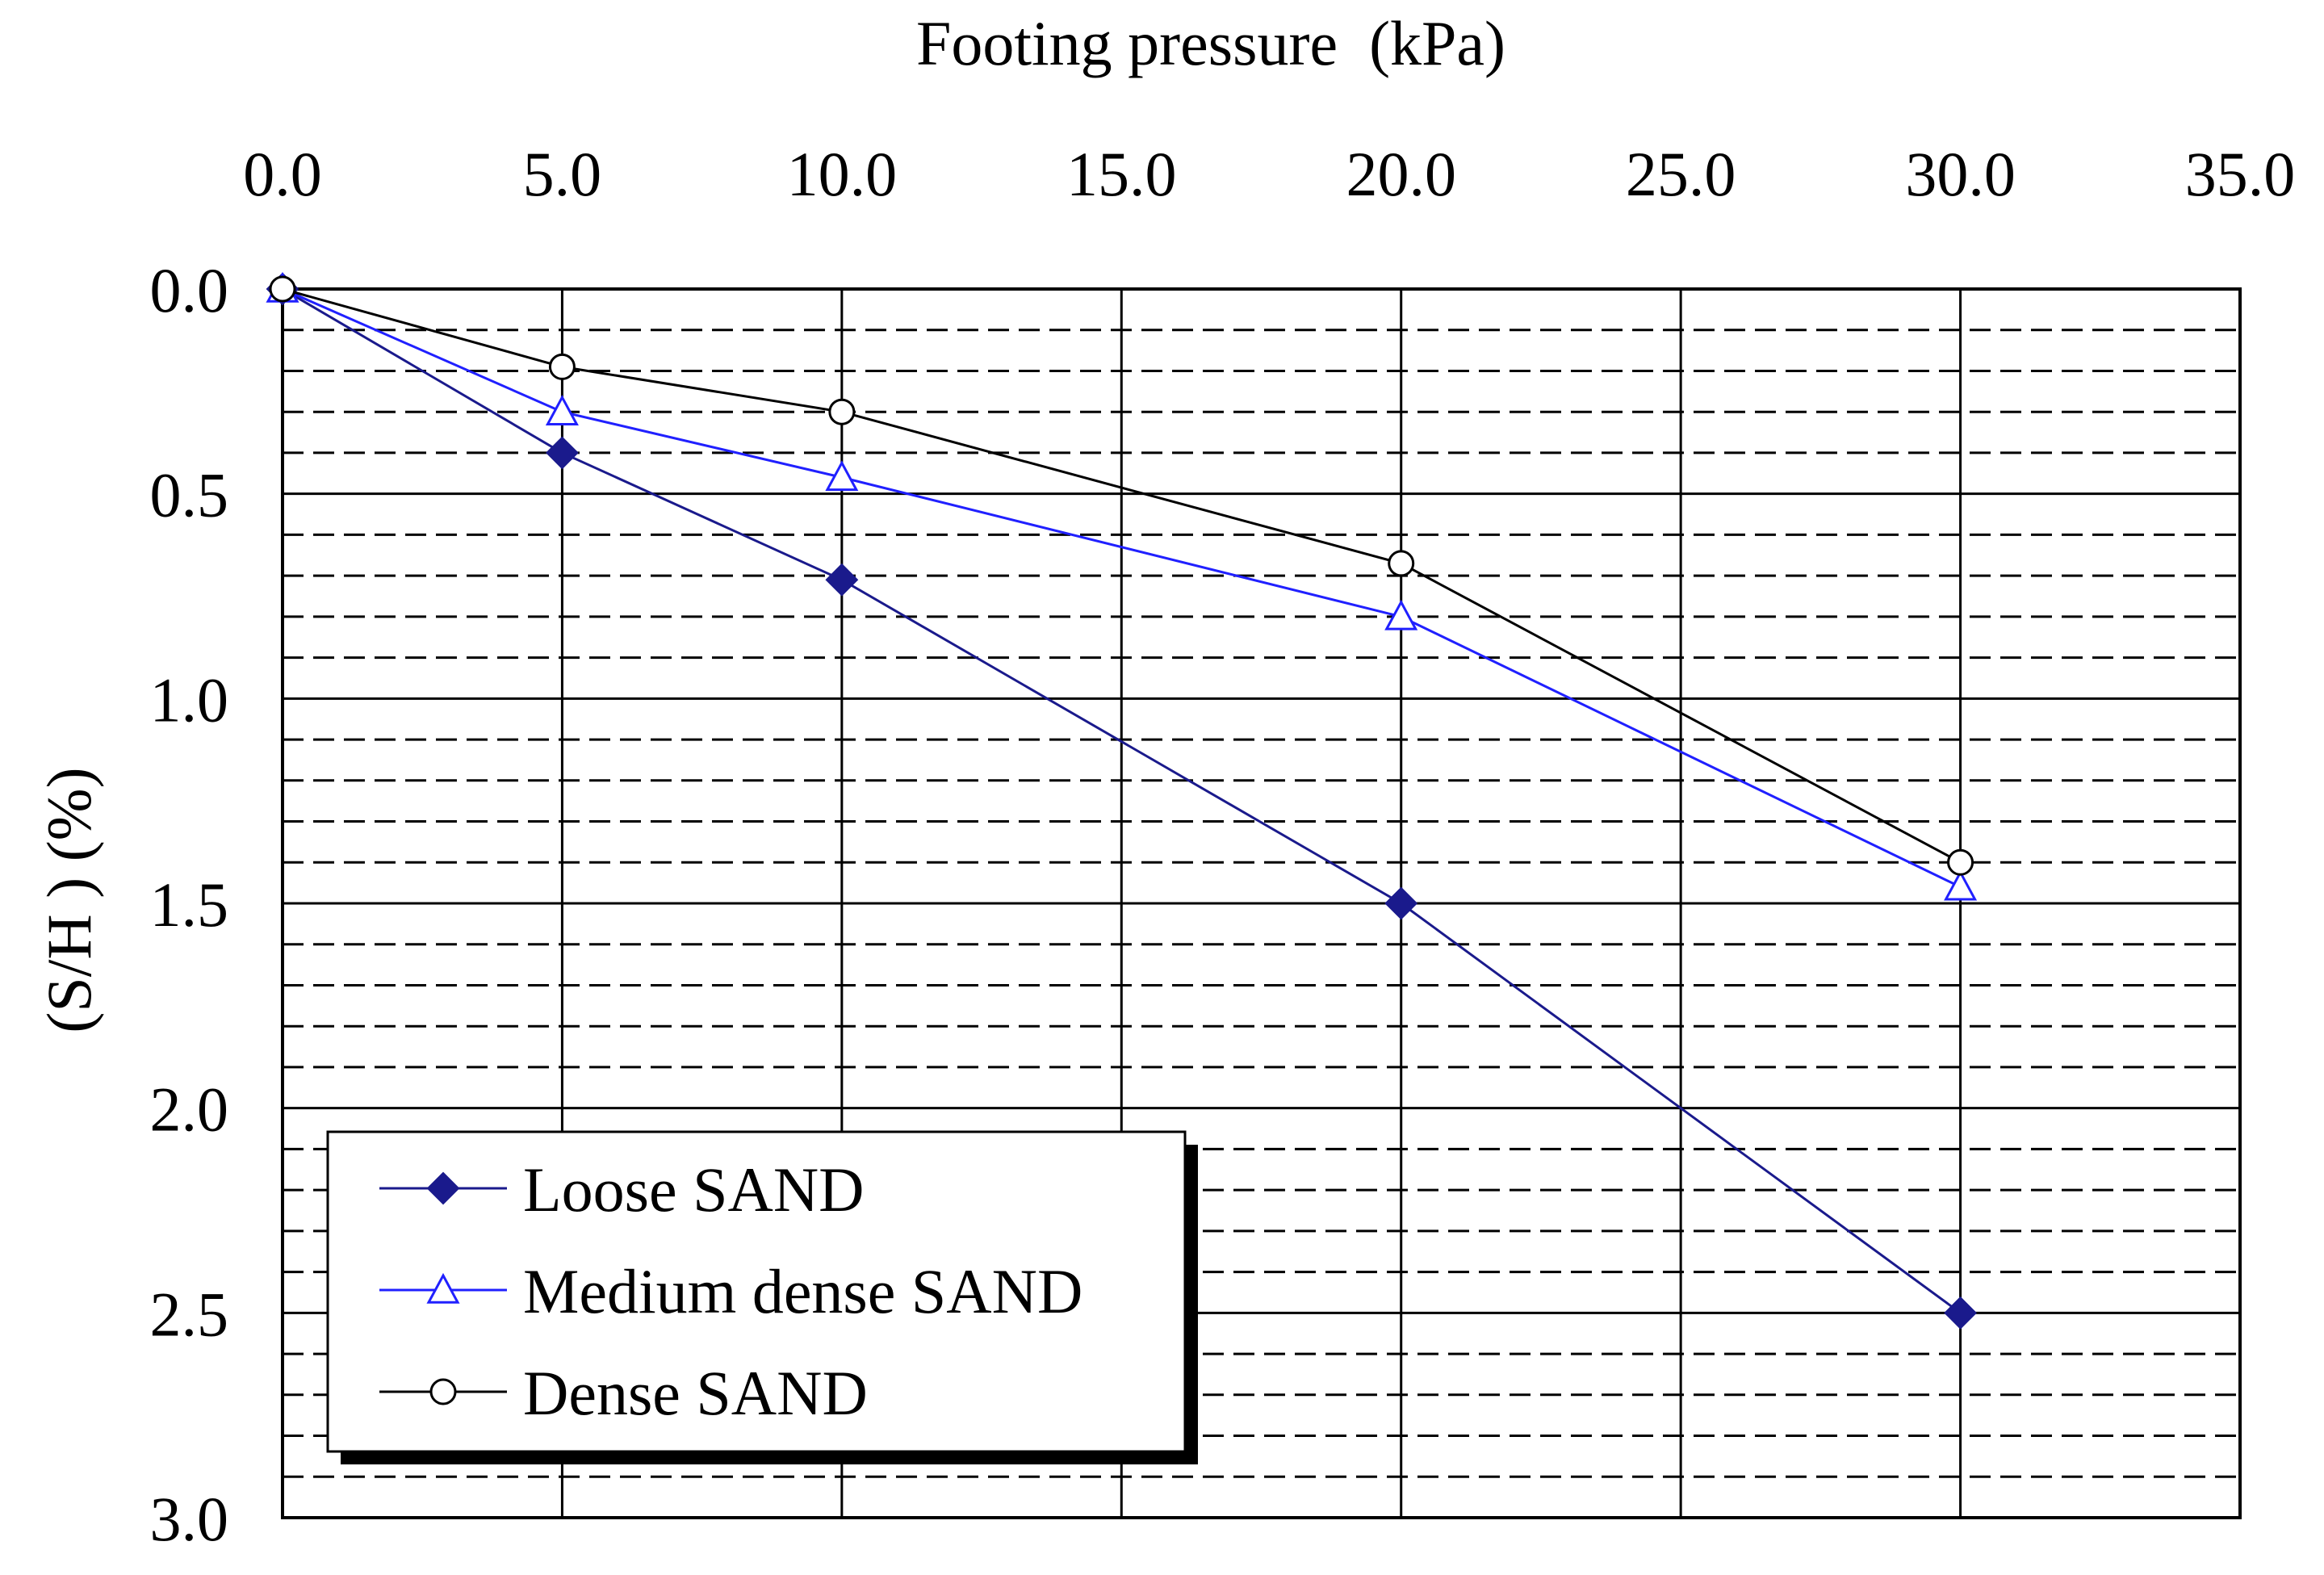 This screenshot has width=2324, height=1575. What do you see at coordinates (189, 1109) in the screenshot?
I see `y-tick-label: 2.0` at bounding box center [189, 1109].